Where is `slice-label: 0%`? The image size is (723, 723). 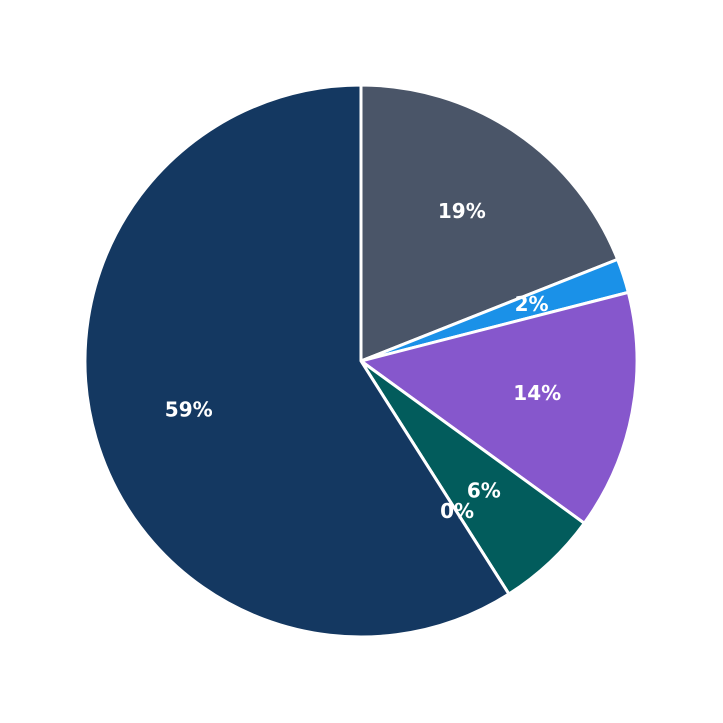 slice-label: 0% is located at coordinates (457, 511).